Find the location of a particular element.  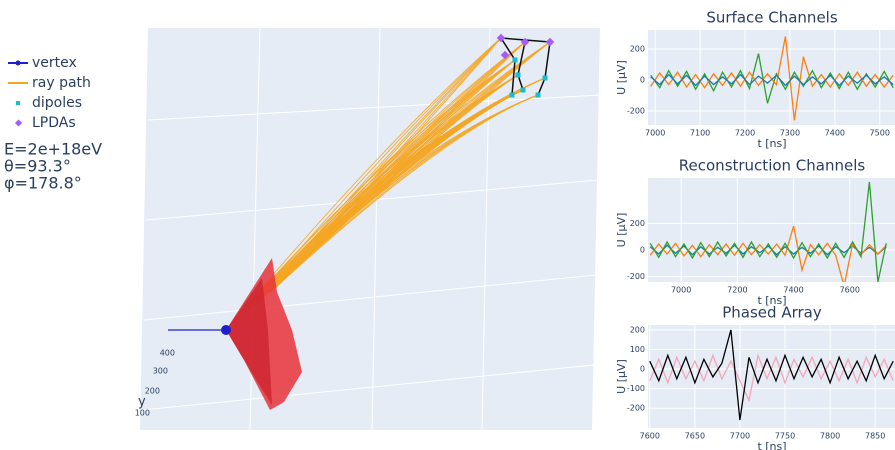

x-tick-label: 7650 is located at coordinates (695, 436).